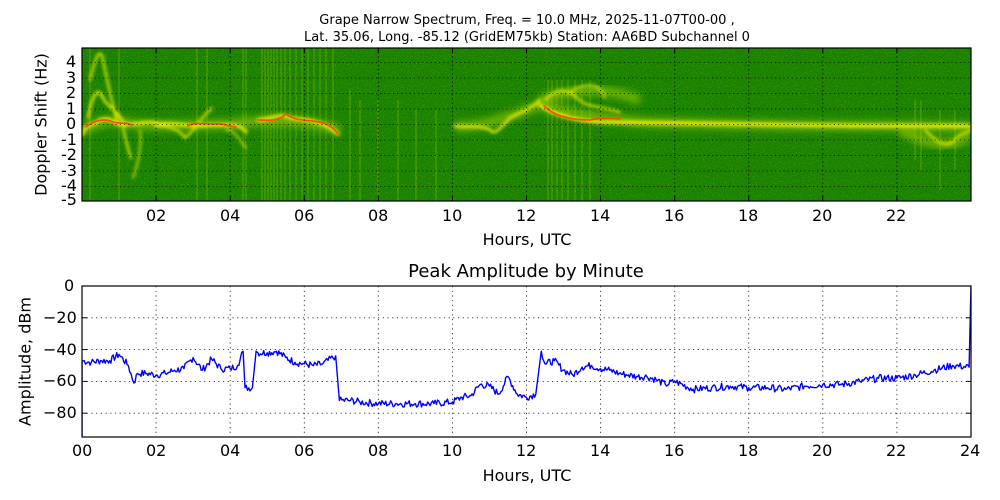 The height and width of the screenshot is (500, 1000). I want to click on ytick-neg3: -3, so click(69, 170).